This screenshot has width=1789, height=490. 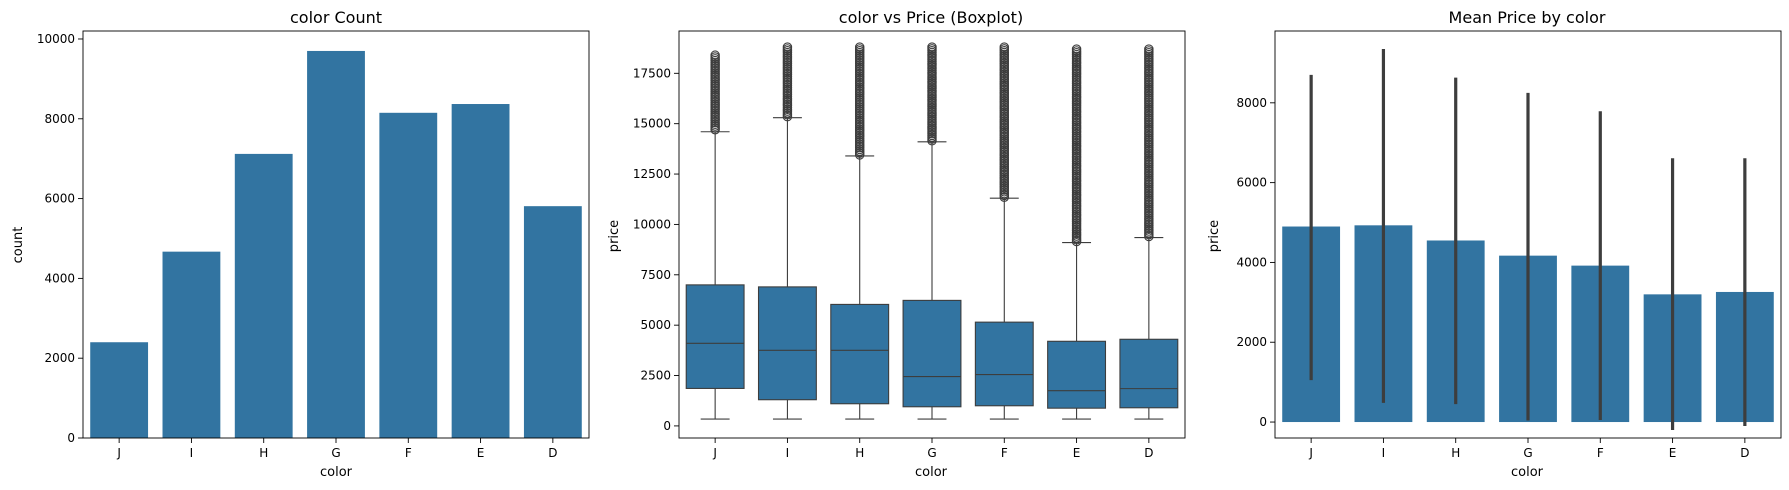 I want to click on y-tick-label: 15000, so click(x=652, y=124).